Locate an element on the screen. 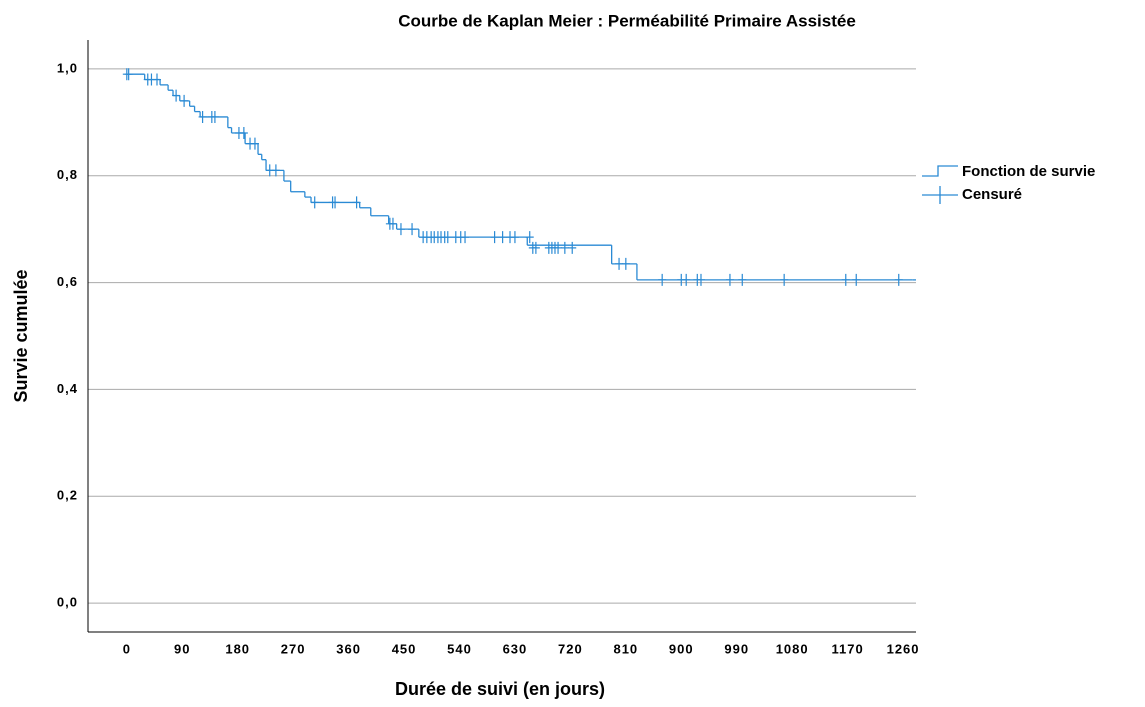  x-tick-label: 90 is located at coordinates (182, 648).